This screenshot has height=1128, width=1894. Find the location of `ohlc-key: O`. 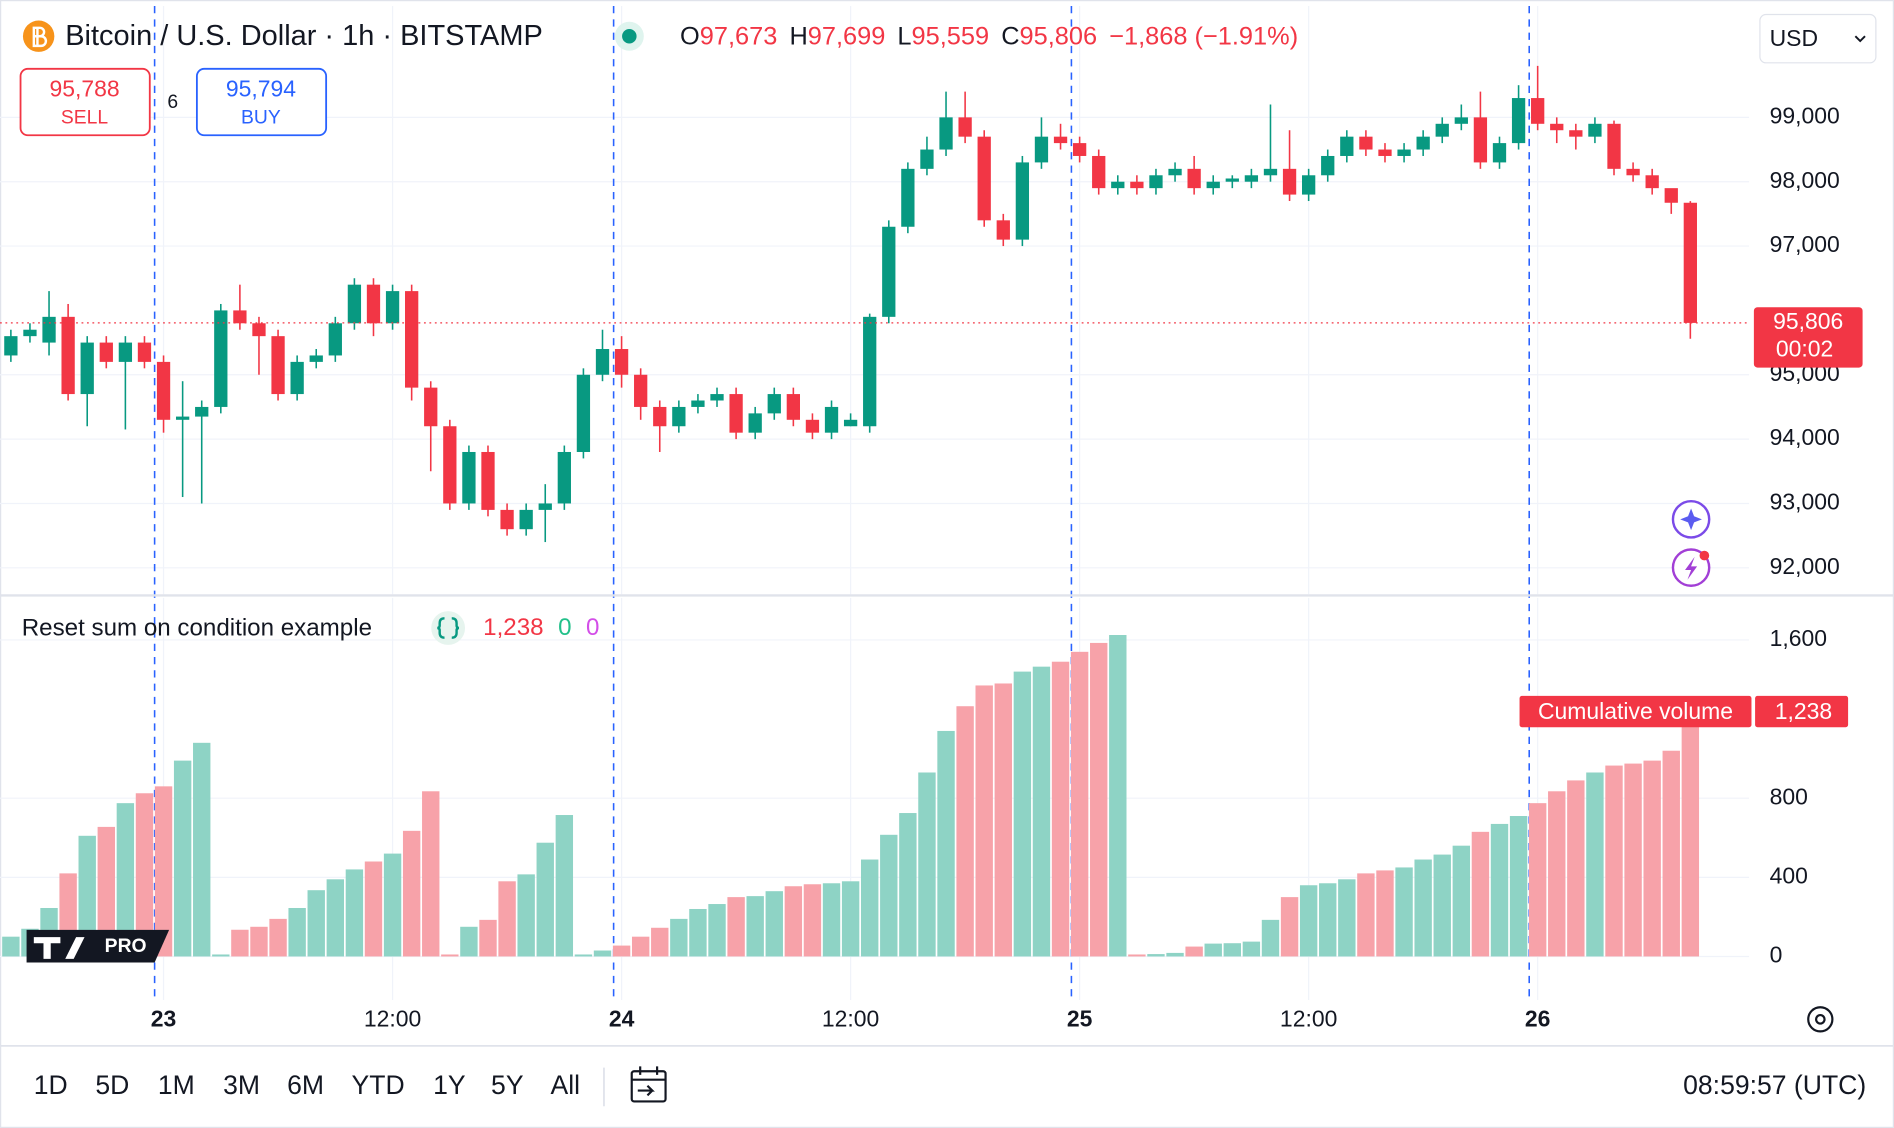

ohlc-key: O is located at coordinates (690, 36).